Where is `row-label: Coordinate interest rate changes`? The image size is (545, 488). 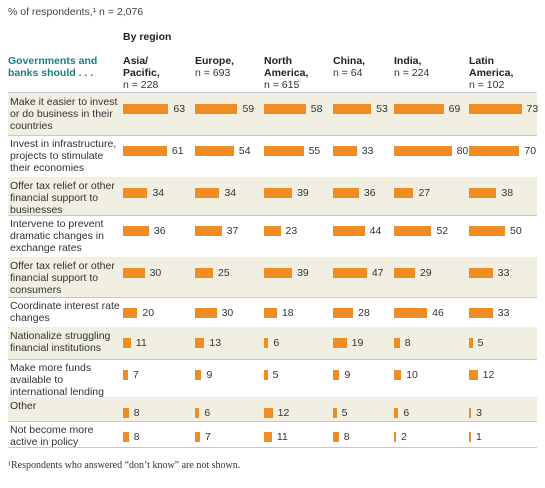 row-label: Coordinate interest rate changes is located at coordinates (65, 312).